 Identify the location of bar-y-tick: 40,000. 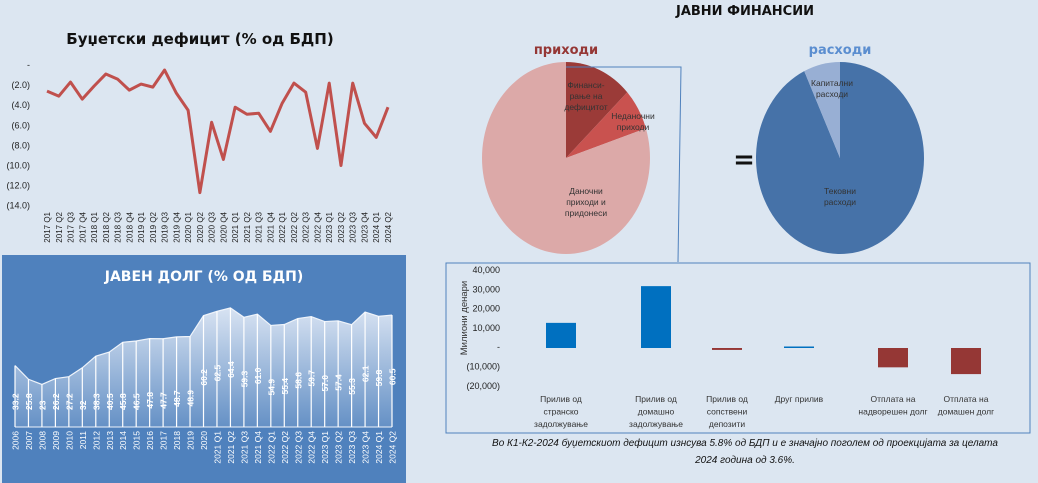
(486, 270).